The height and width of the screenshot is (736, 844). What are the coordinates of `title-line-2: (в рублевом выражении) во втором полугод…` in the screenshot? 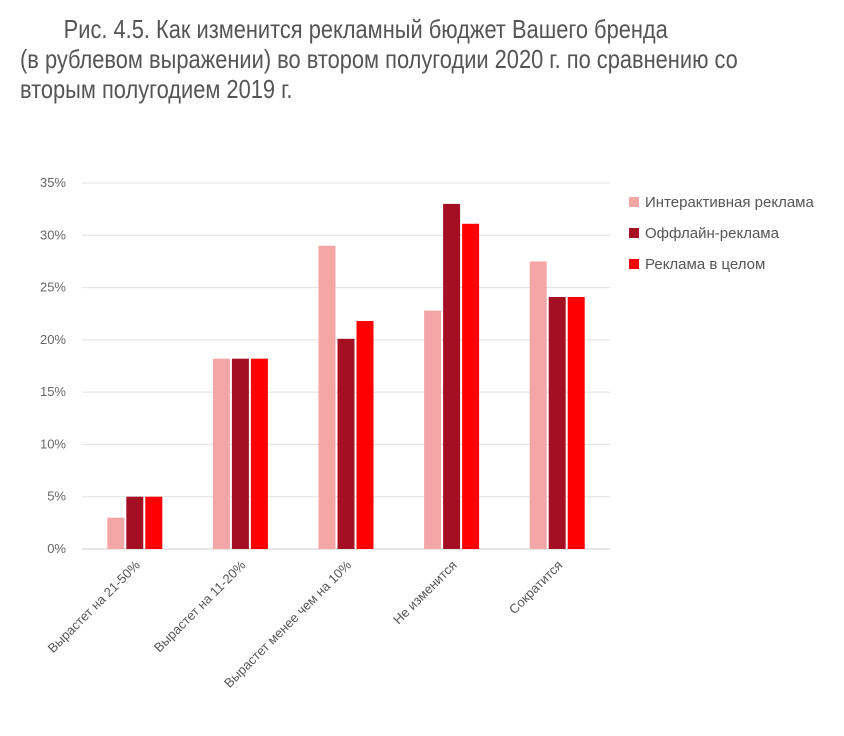 It's located at (379, 59).